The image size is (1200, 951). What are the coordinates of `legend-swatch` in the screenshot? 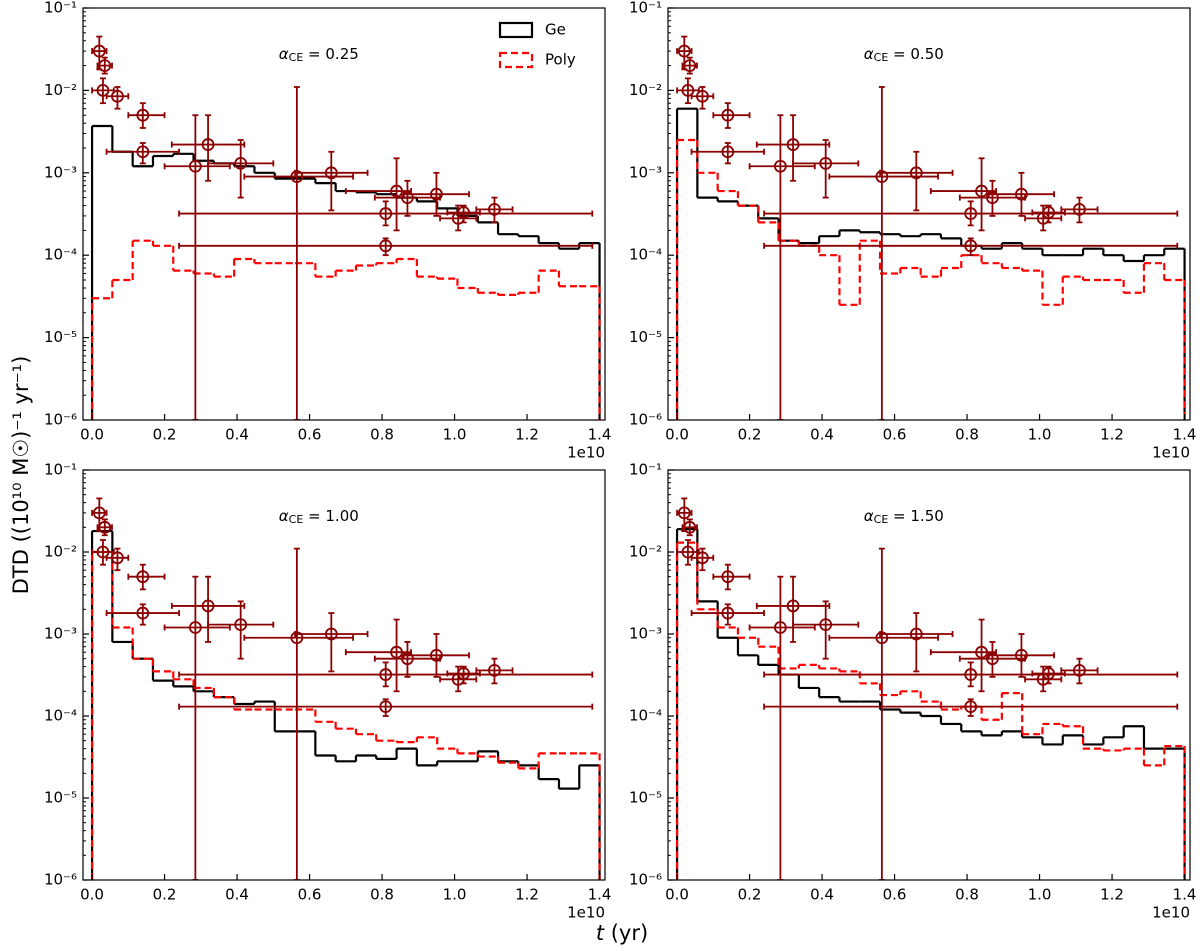 It's located at (516, 30).